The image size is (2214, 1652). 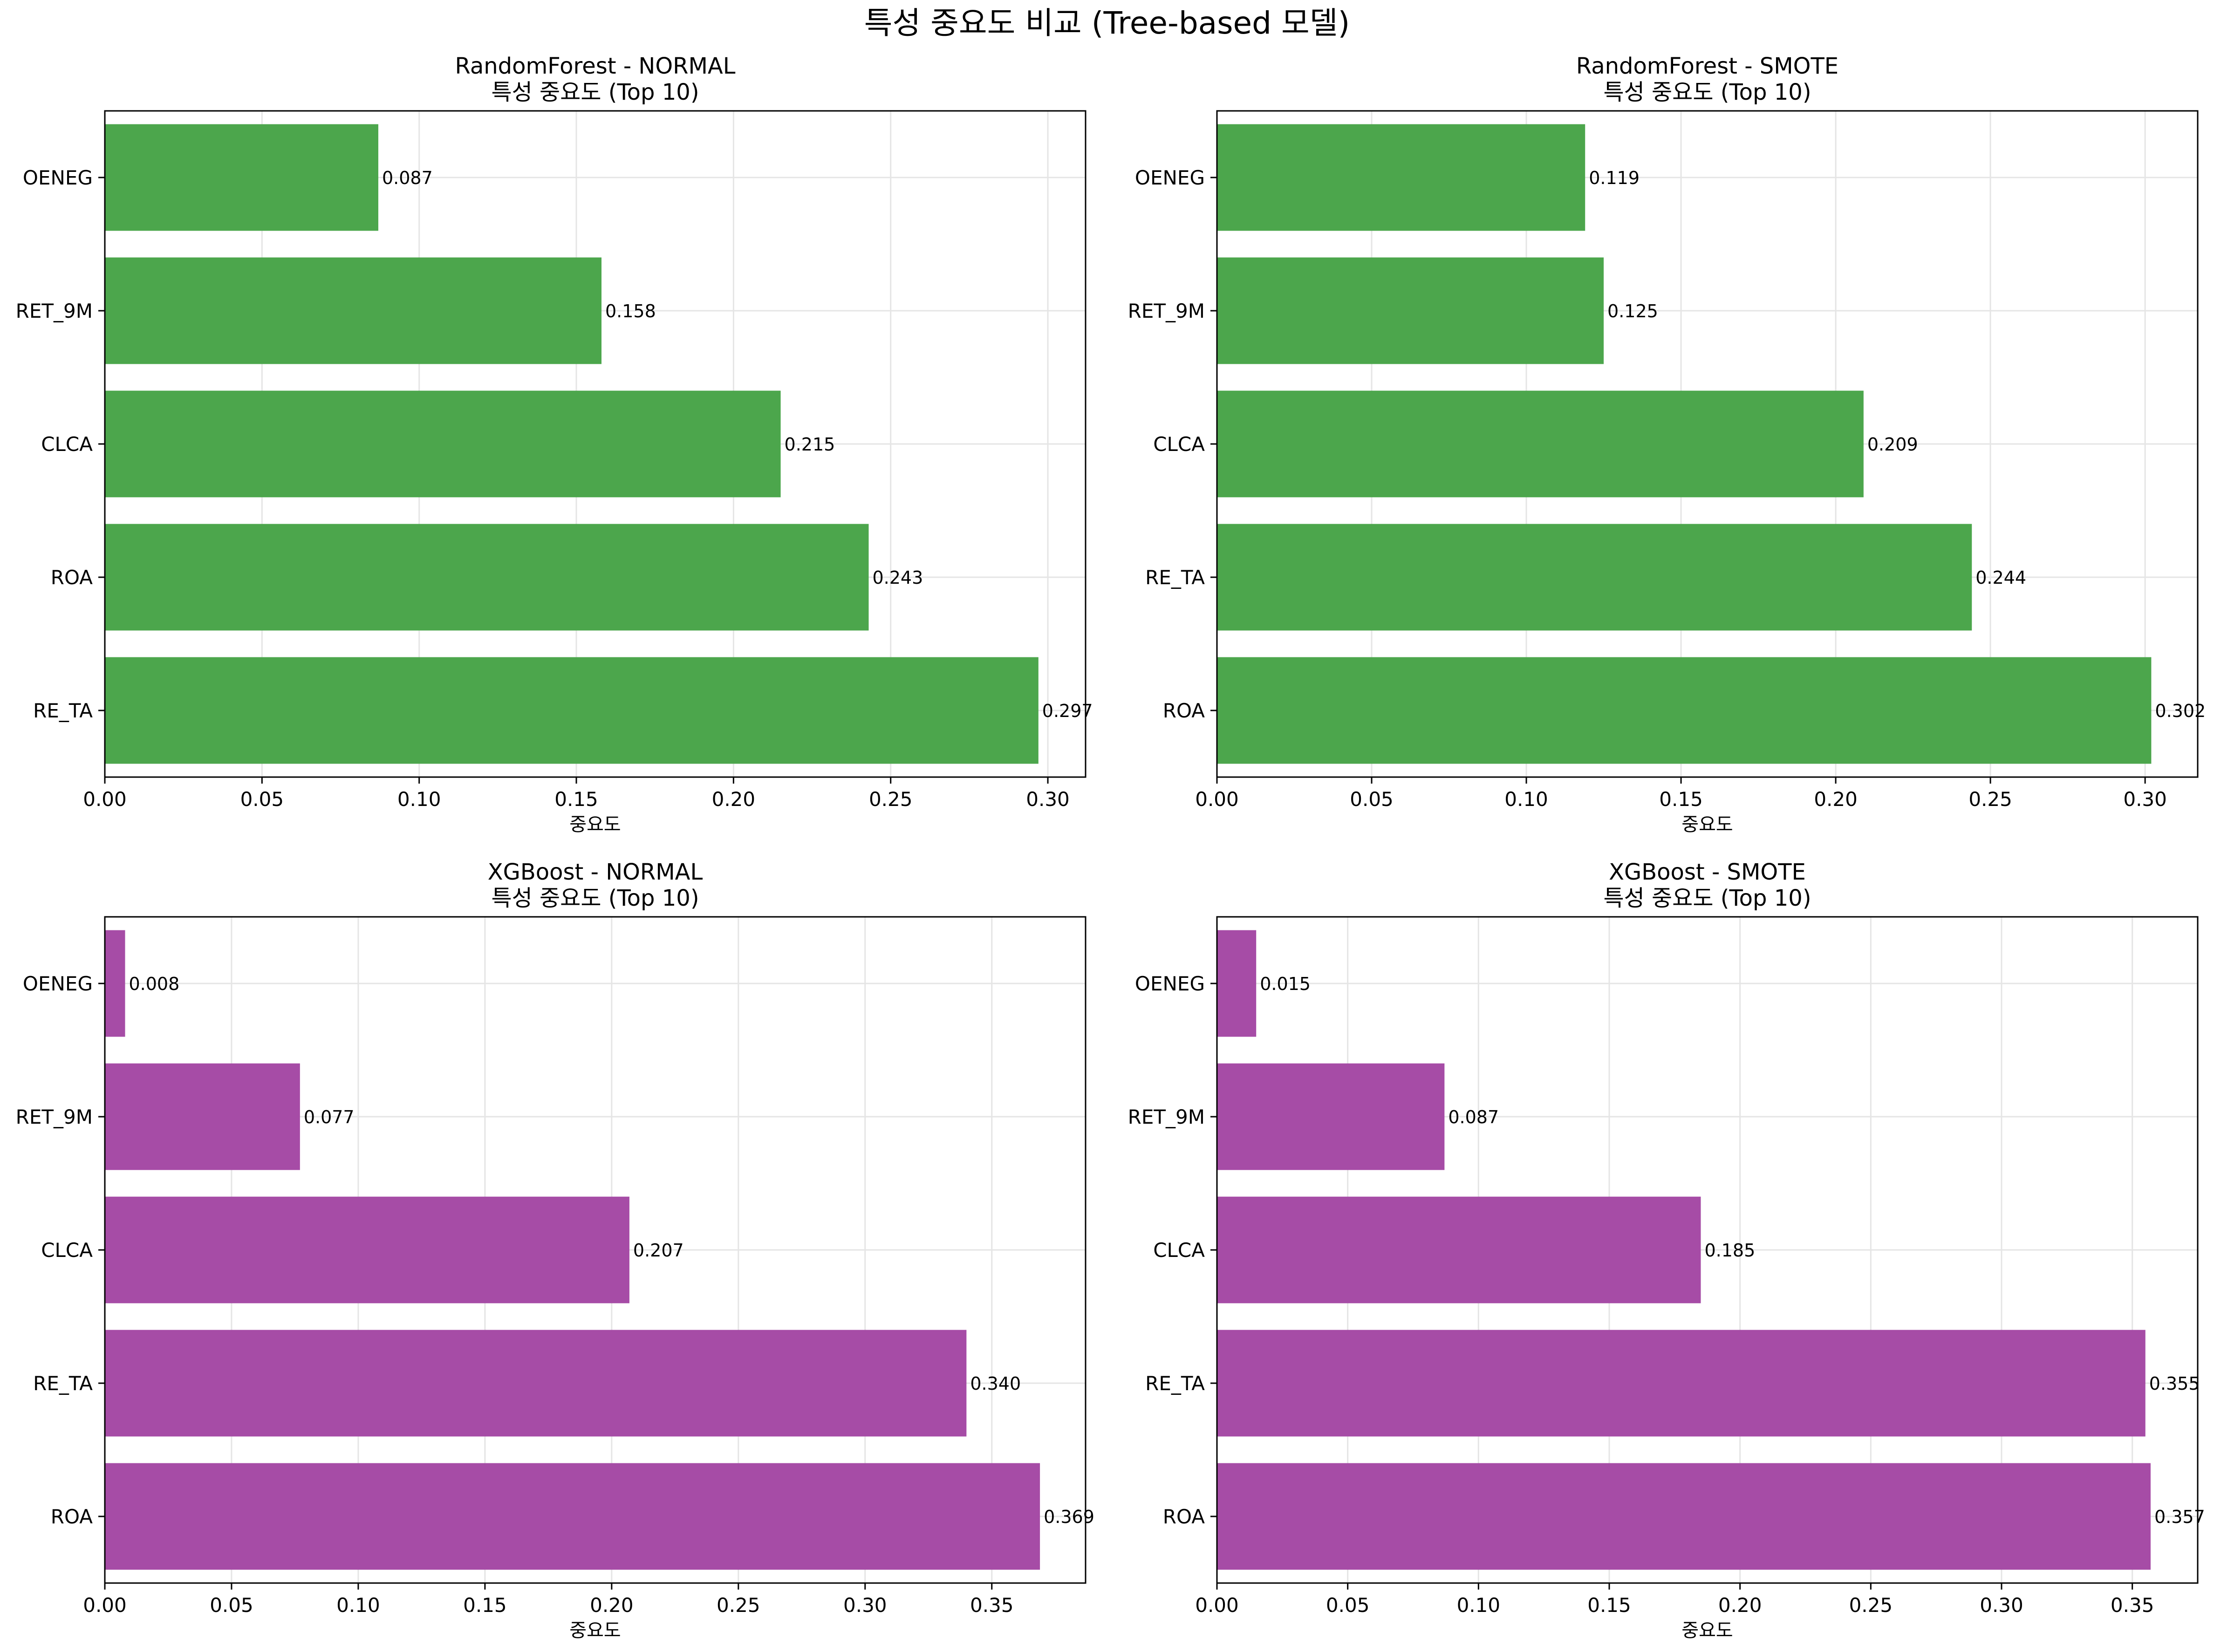 What do you see at coordinates (2179, 1517) in the screenshot?
I see `value-label: 0.357` at bounding box center [2179, 1517].